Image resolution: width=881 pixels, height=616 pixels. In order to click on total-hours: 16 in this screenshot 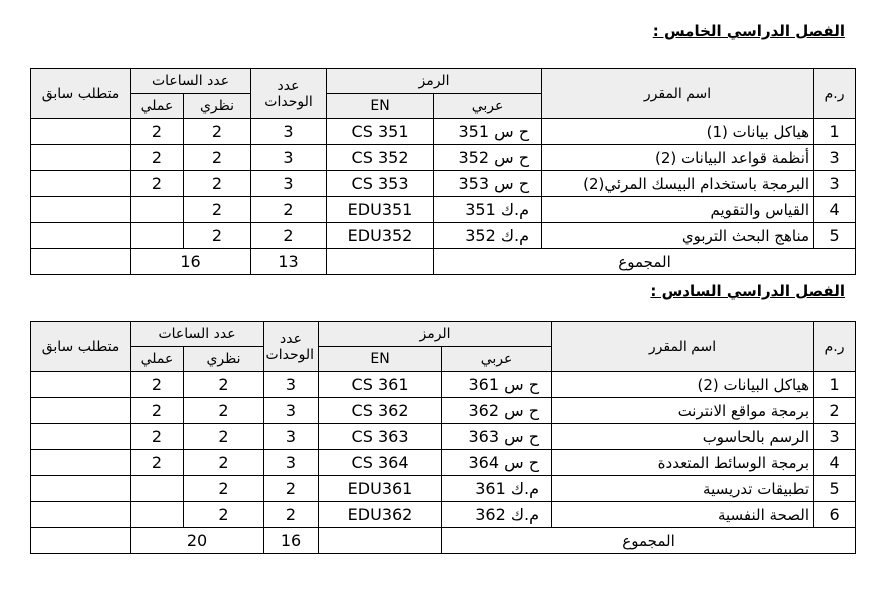, I will do `click(190, 261)`.